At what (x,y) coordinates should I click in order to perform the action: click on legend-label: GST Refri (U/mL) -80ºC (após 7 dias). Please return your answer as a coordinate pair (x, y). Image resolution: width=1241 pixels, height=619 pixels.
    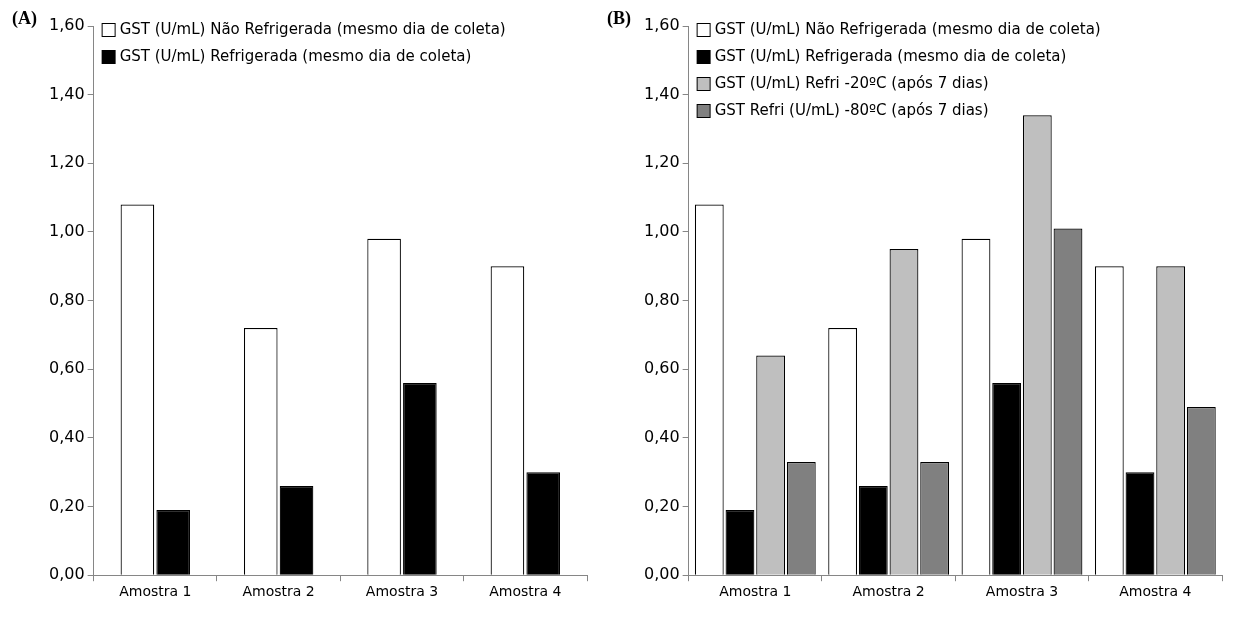
    Looking at the image, I should click on (851, 109).